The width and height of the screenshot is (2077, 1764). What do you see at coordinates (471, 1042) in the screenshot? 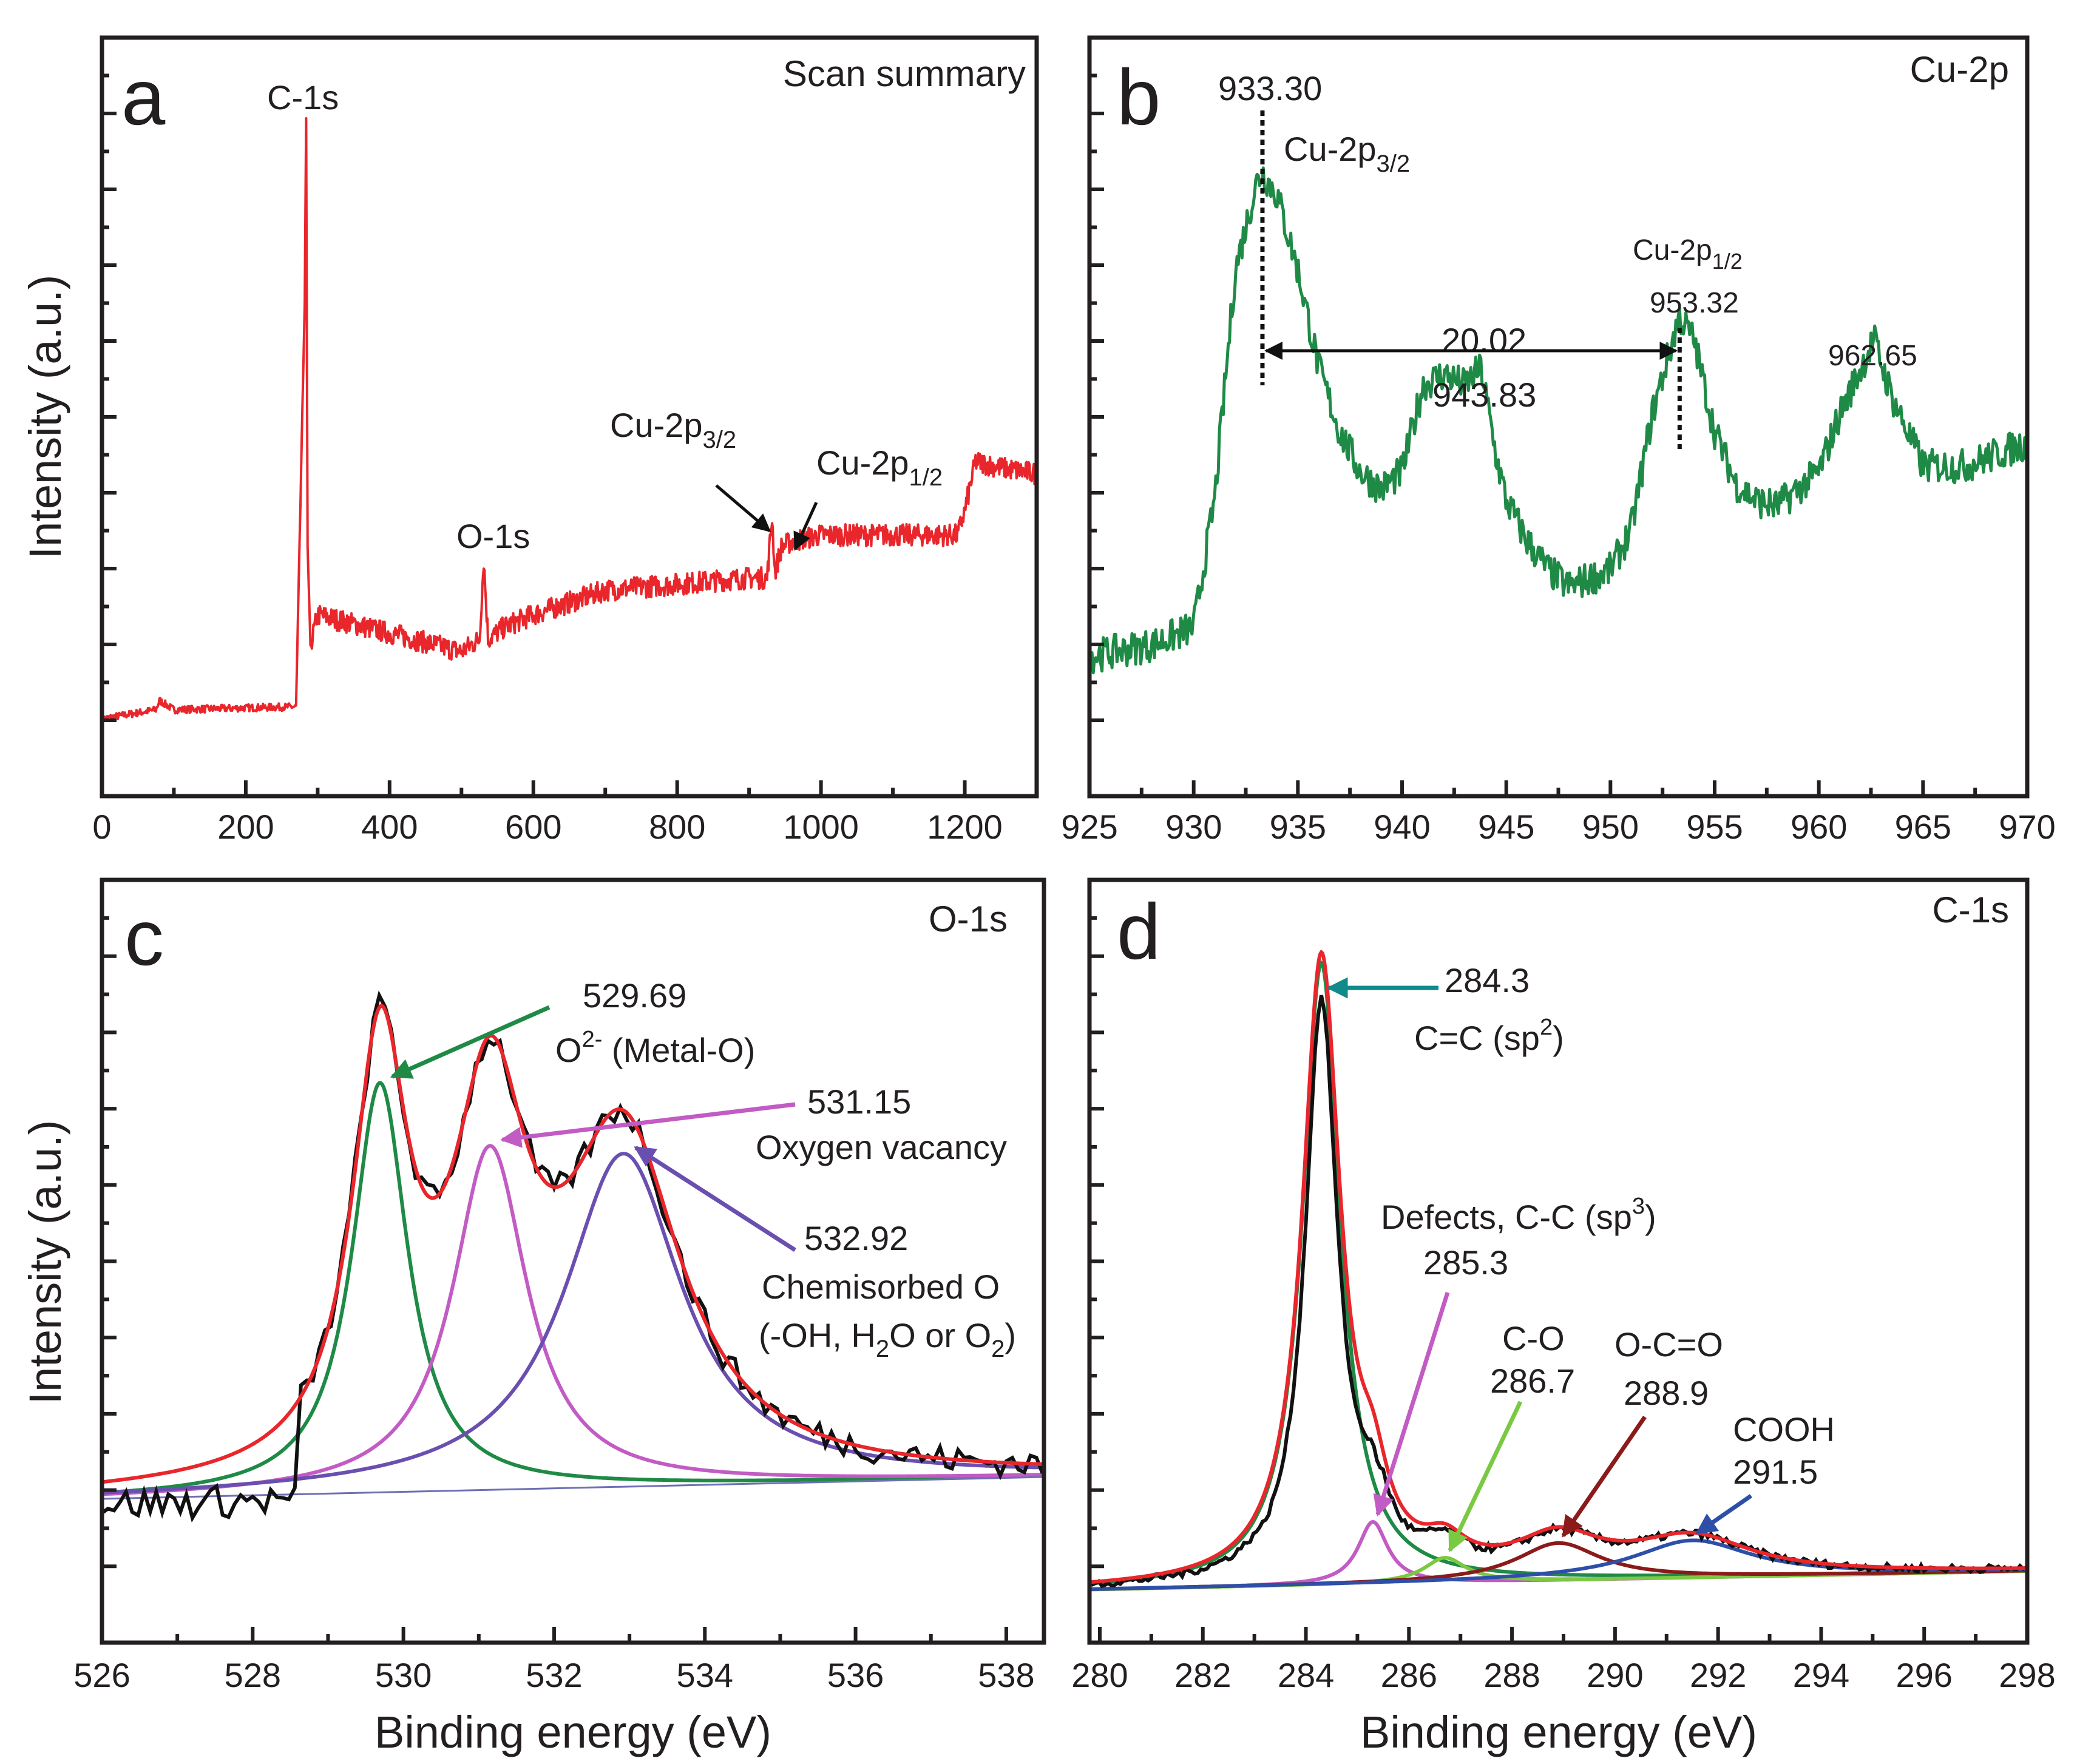
I see `panel-c-metal-arrow` at bounding box center [471, 1042].